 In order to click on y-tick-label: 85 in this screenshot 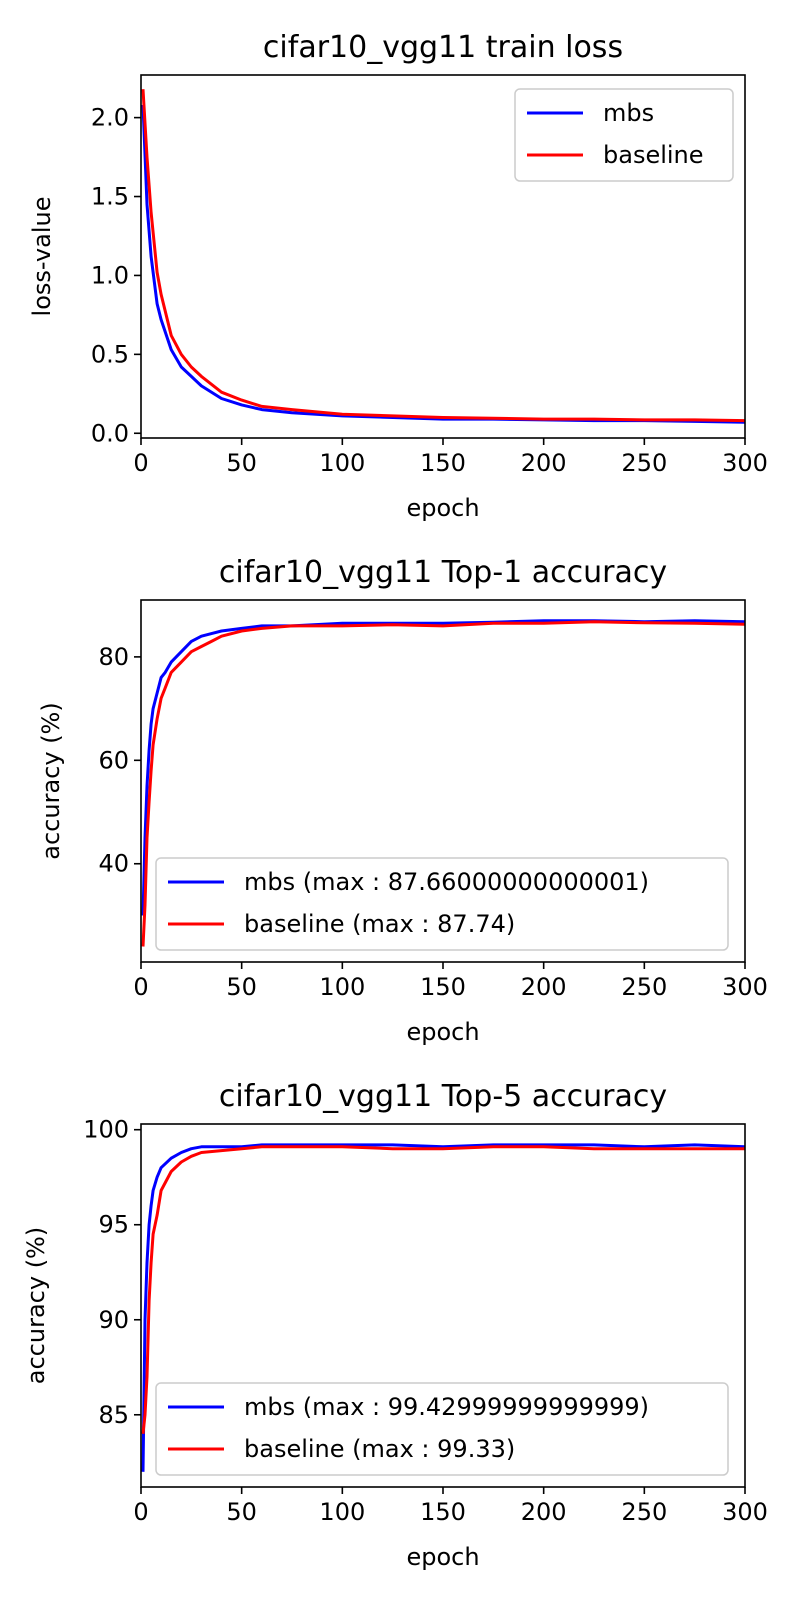, I will do `click(113, 1415)`.